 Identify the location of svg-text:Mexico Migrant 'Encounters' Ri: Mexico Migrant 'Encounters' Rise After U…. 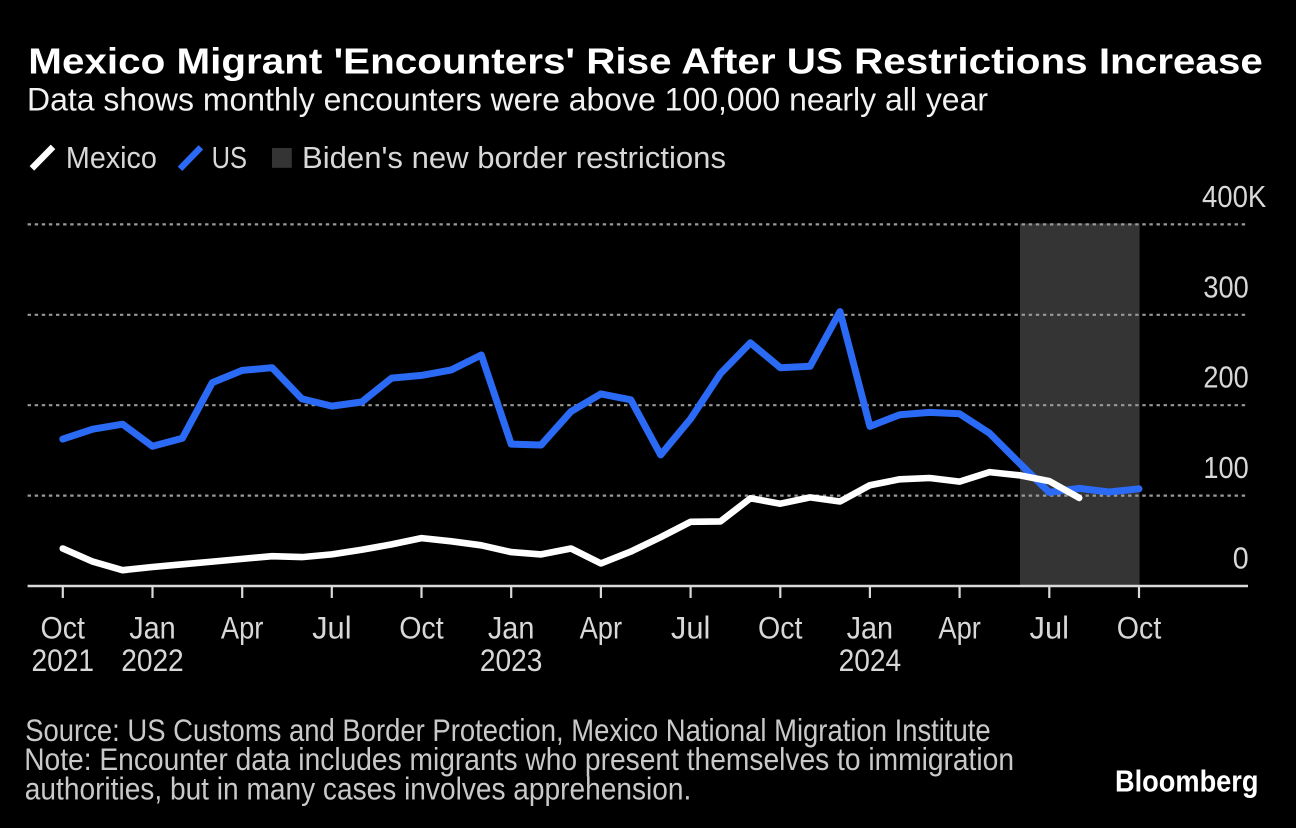
(645, 61).